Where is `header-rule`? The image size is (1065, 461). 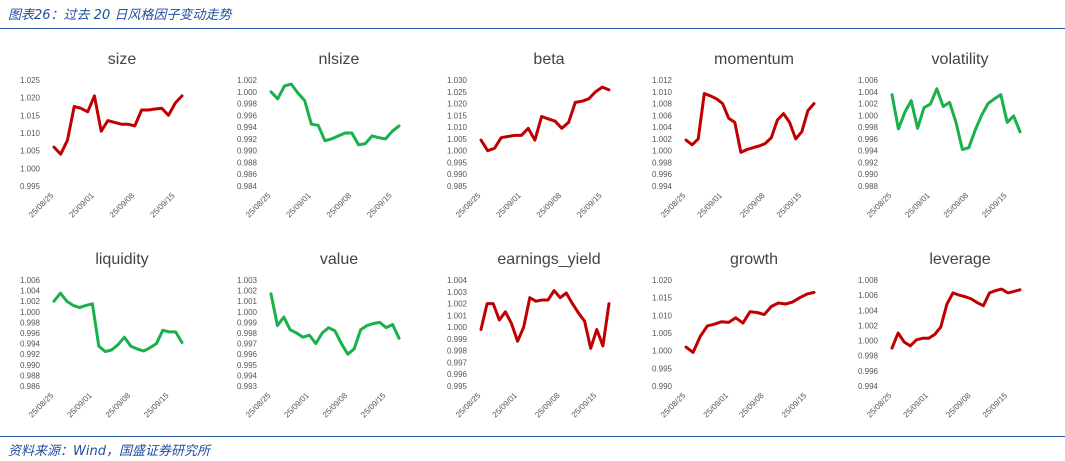 header-rule is located at coordinates (532, 28).